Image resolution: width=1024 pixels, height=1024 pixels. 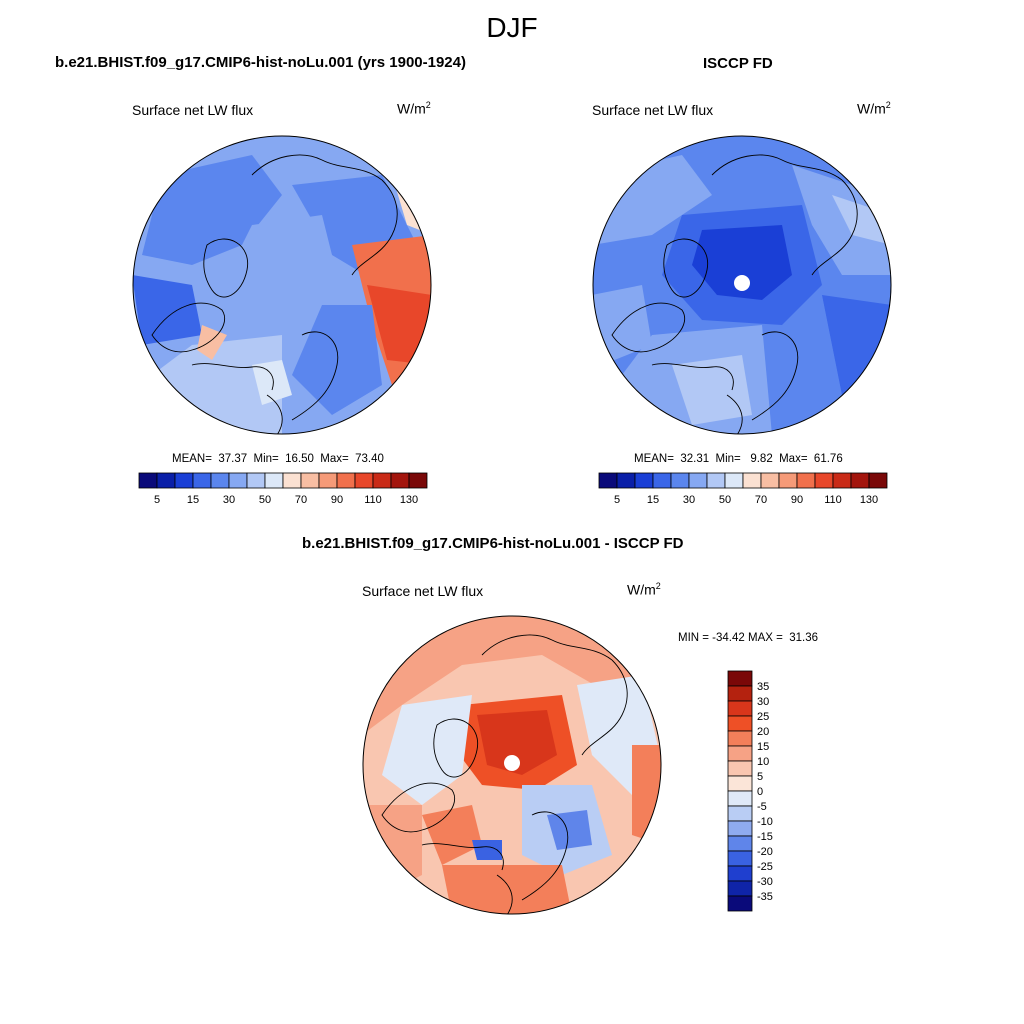 I want to click on diff-colorbar-tick-label: 25, so click(x=763, y=717).